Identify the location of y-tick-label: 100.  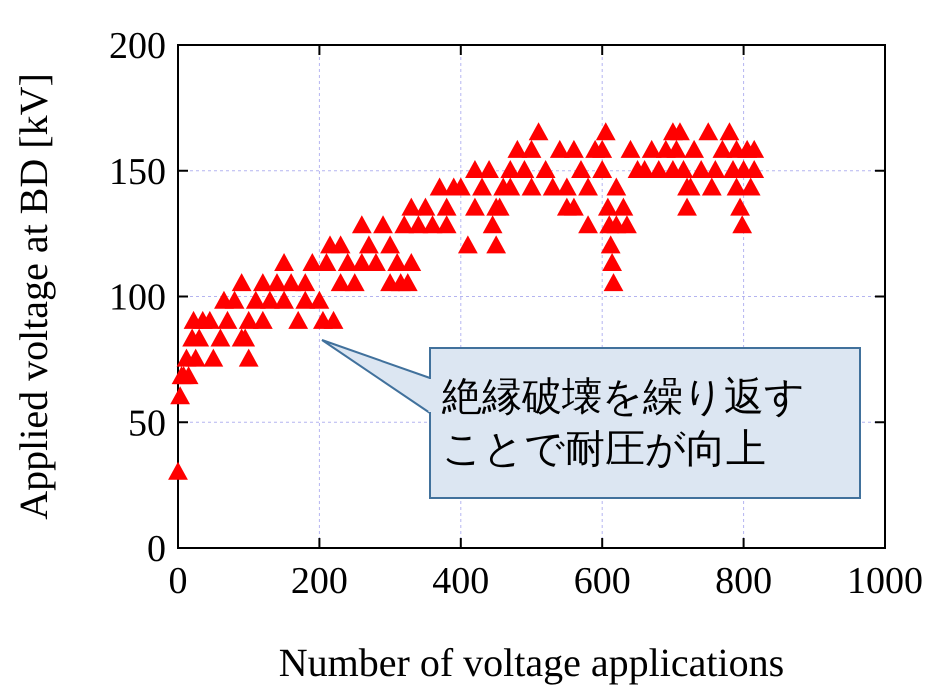
(137, 297).